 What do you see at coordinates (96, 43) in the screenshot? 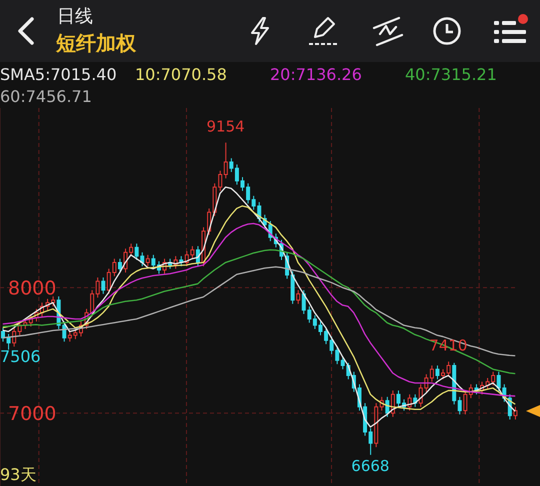
I see `chart-subtitle: 短纤加权` at bounding box center [96, 43].